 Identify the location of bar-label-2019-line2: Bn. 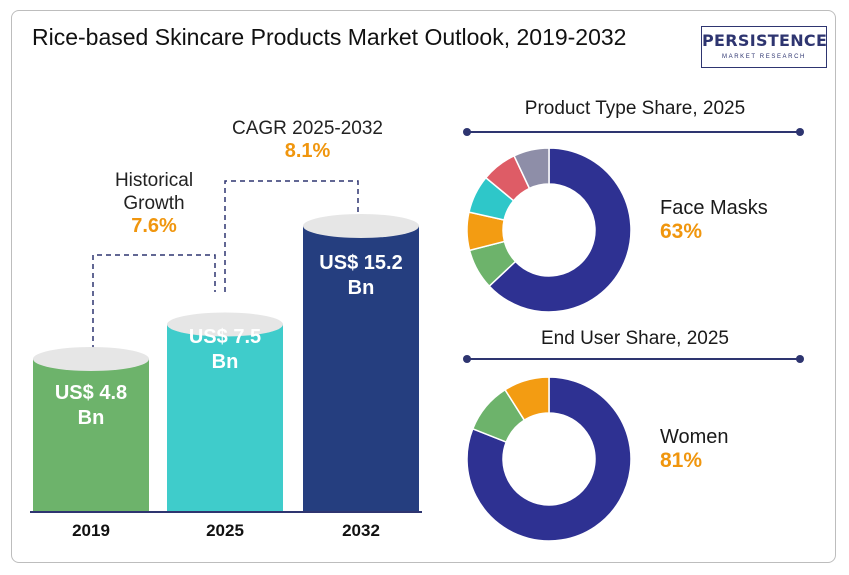
(91, 418).